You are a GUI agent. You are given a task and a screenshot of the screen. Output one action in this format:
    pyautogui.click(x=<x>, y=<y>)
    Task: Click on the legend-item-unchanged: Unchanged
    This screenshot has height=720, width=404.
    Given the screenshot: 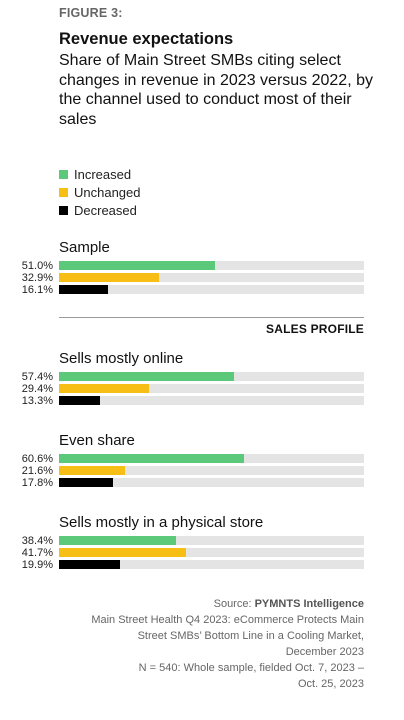 What is the action you would take?
    pyautogui.click(x=100, y=192)
    